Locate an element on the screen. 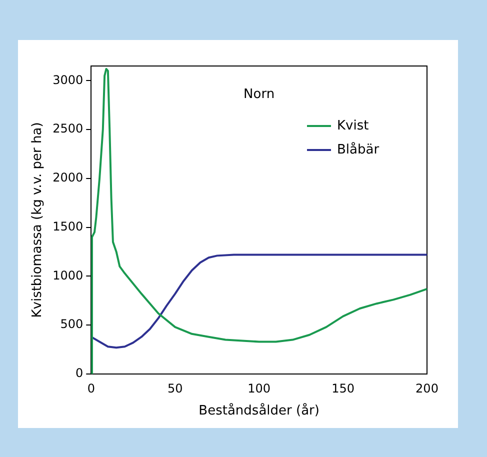  x-tick-label: 50 is located at coordinates (175, 388).